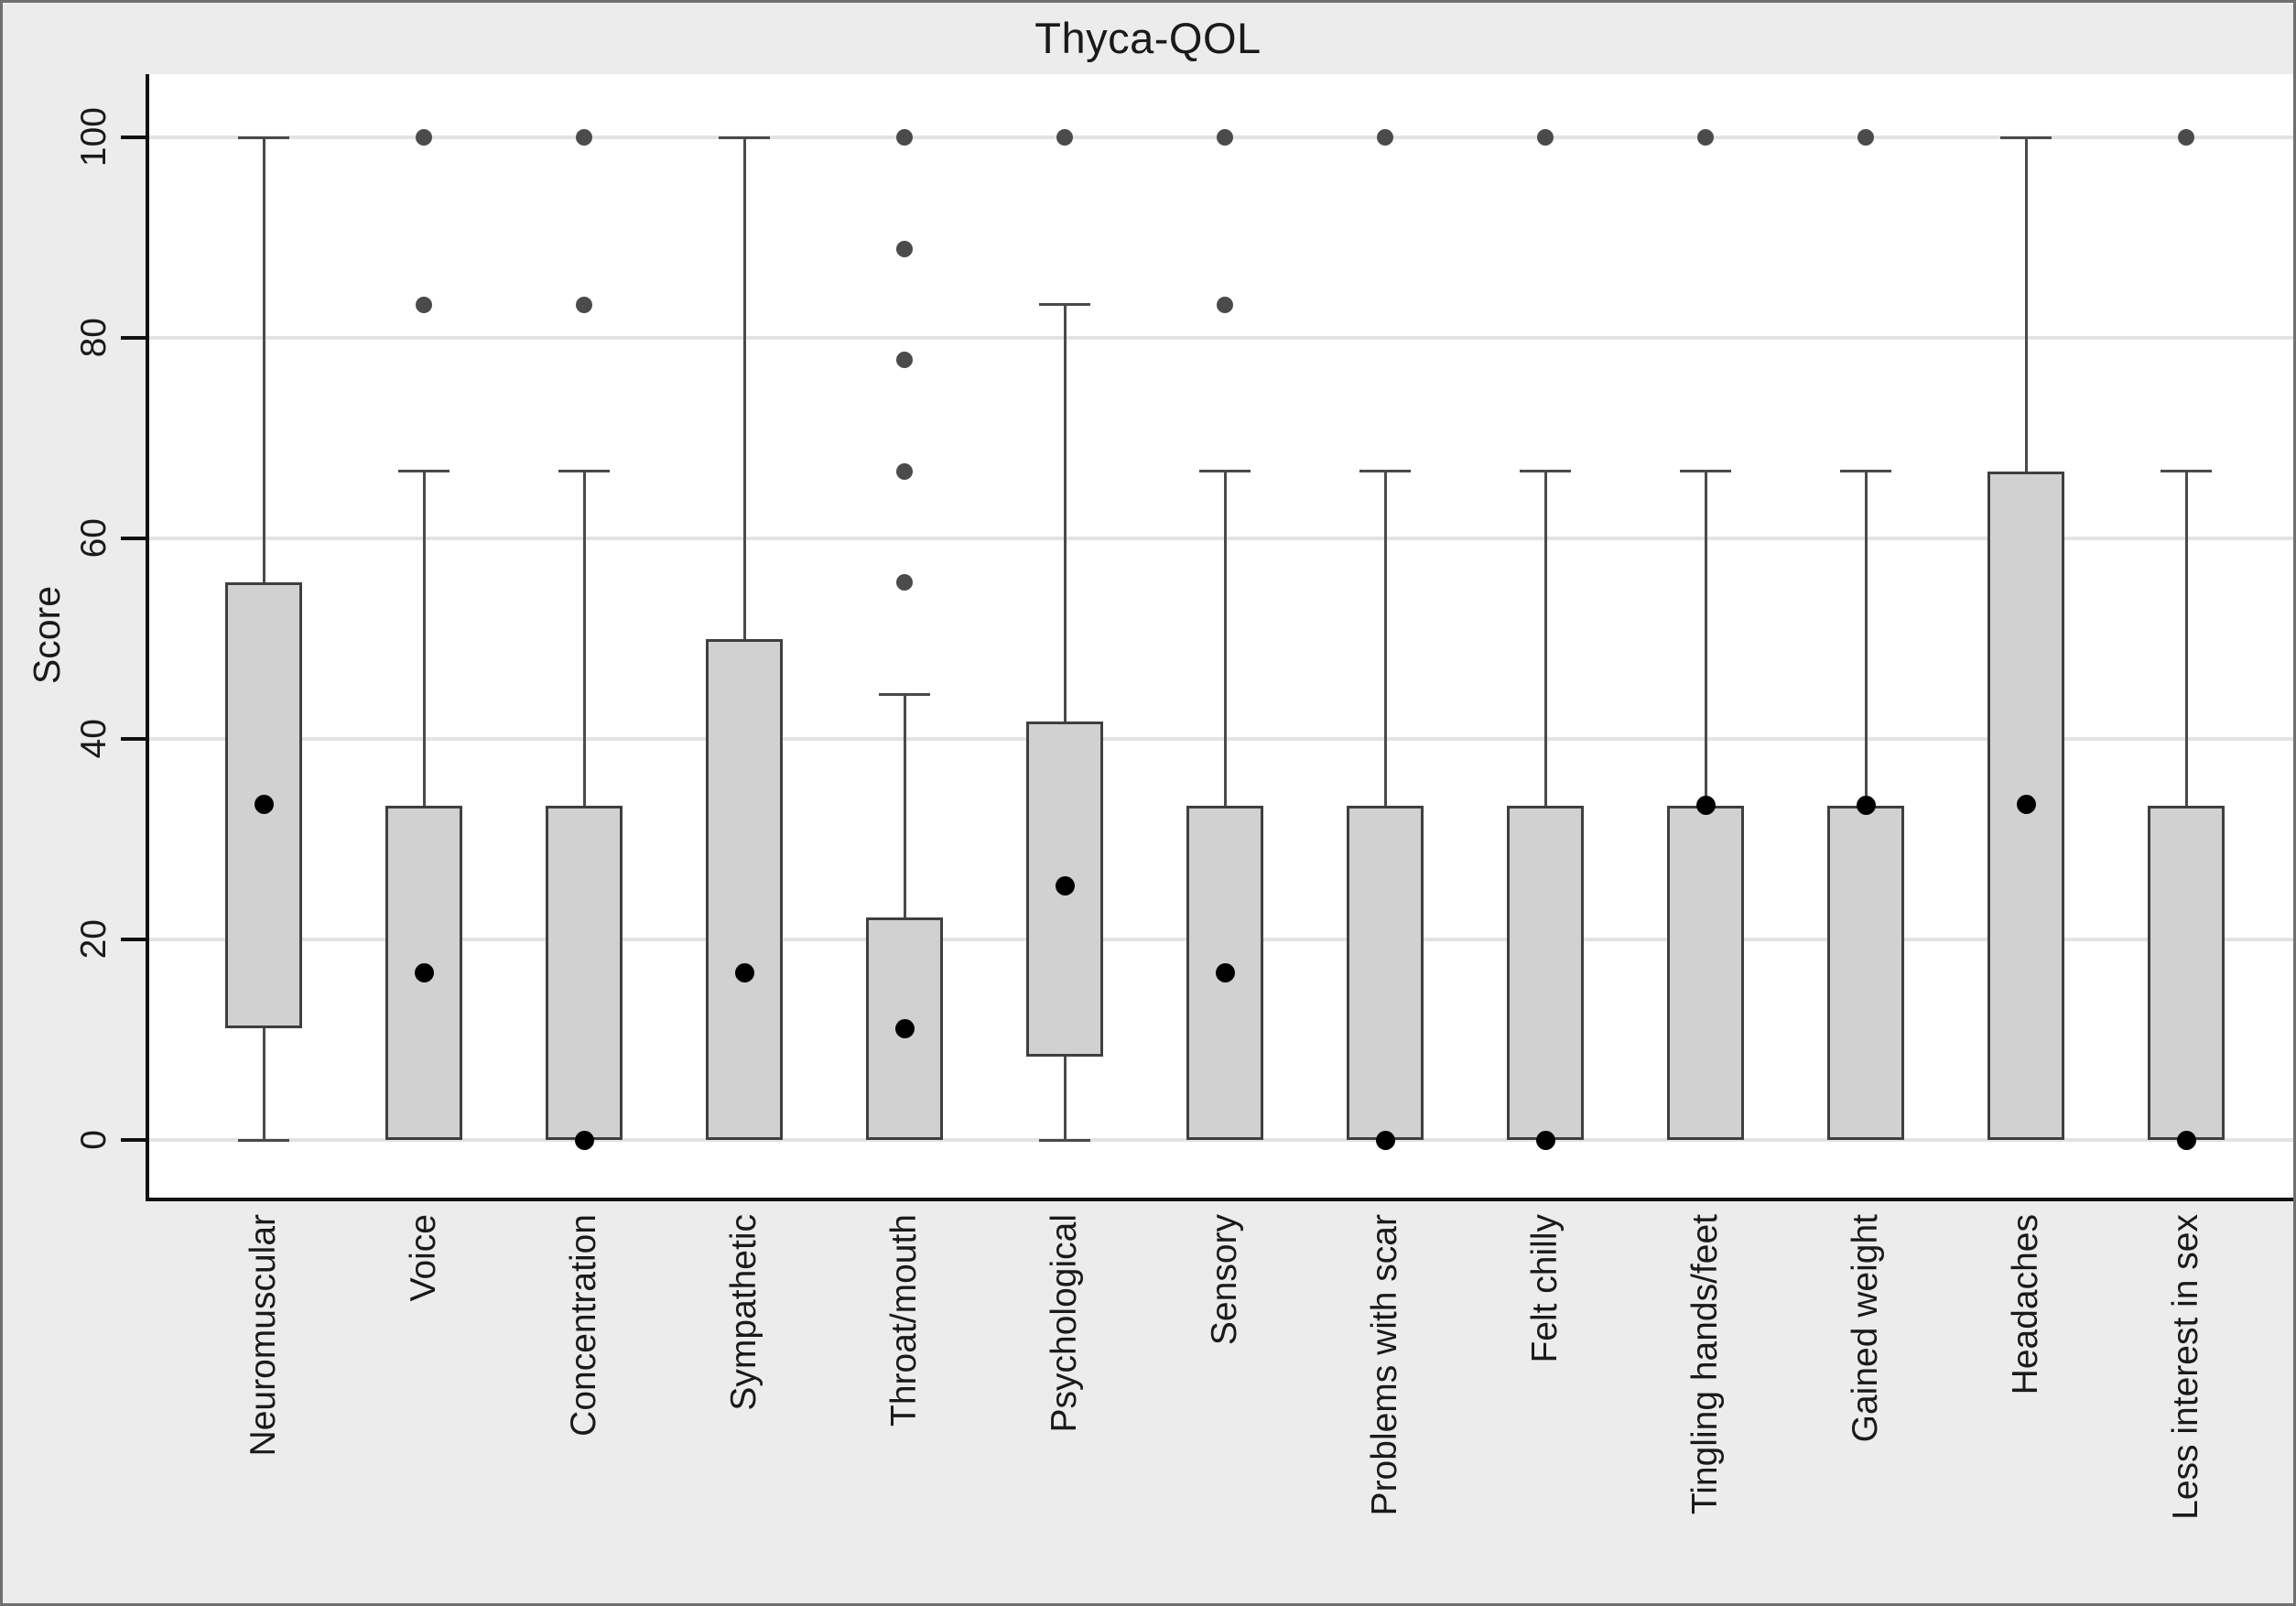 Image resolution: width=2296 pixels, height=1606 pixels. What do you see at coordinates (424, 1408) in the screenshot?
I see `x-tick-label: Voice` at bounding box center [424, 1408].